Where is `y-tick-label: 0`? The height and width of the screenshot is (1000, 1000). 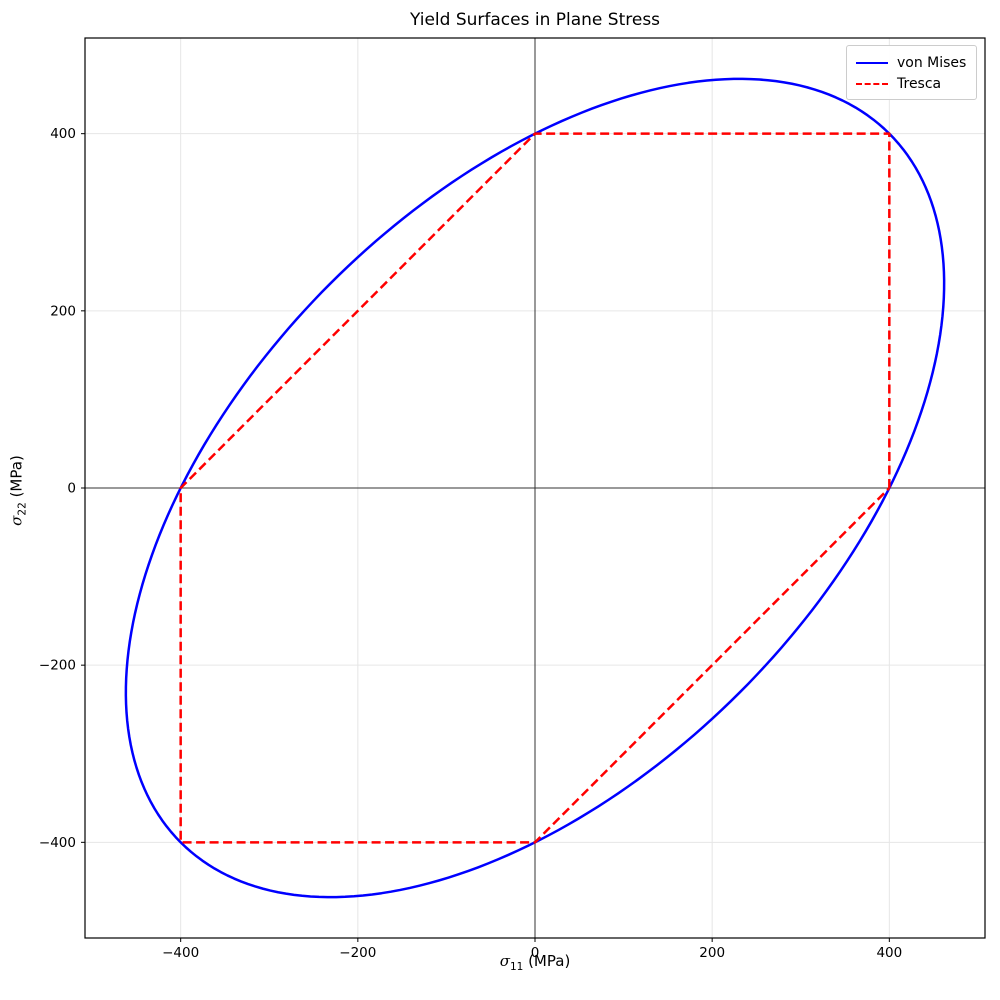
y-tick-label: 0 is located at coordinates (71, 489).